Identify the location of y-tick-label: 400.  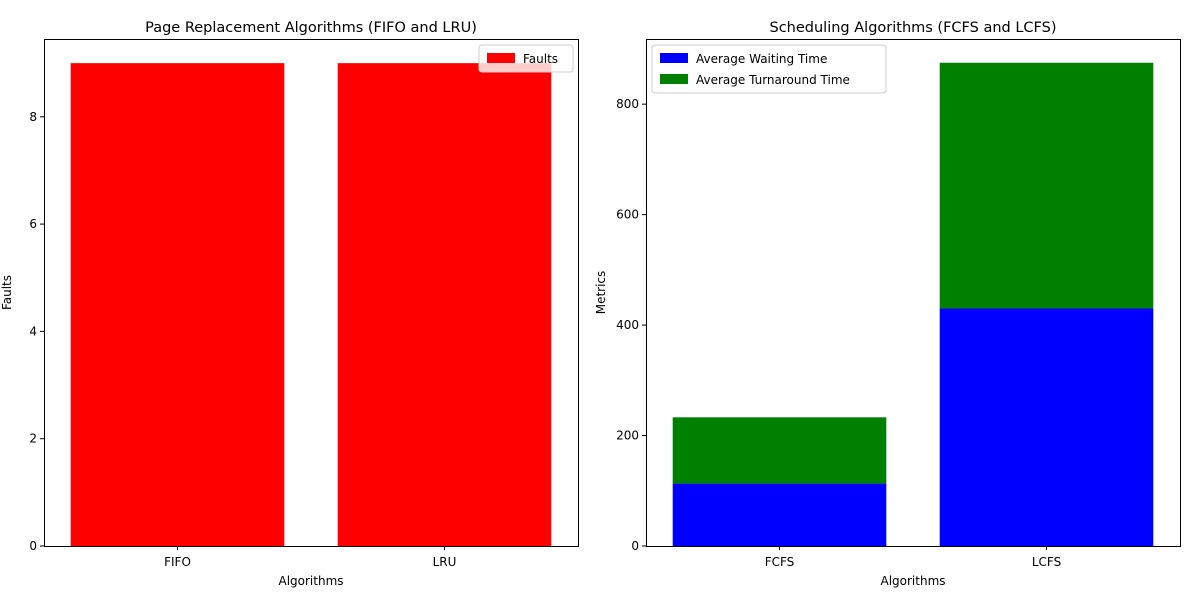
(627, 325).